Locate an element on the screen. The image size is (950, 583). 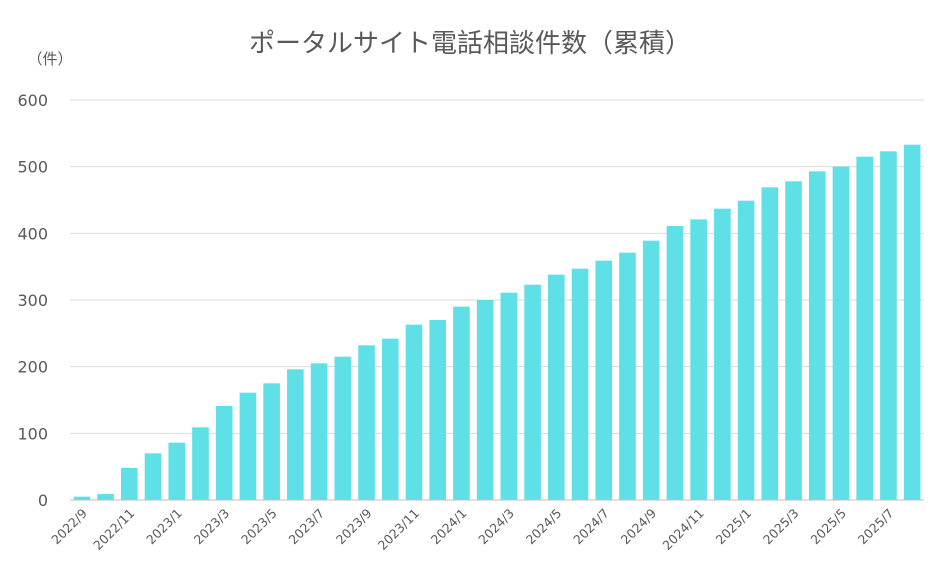
bar-2023/3 is located at coordinates (224, 453).